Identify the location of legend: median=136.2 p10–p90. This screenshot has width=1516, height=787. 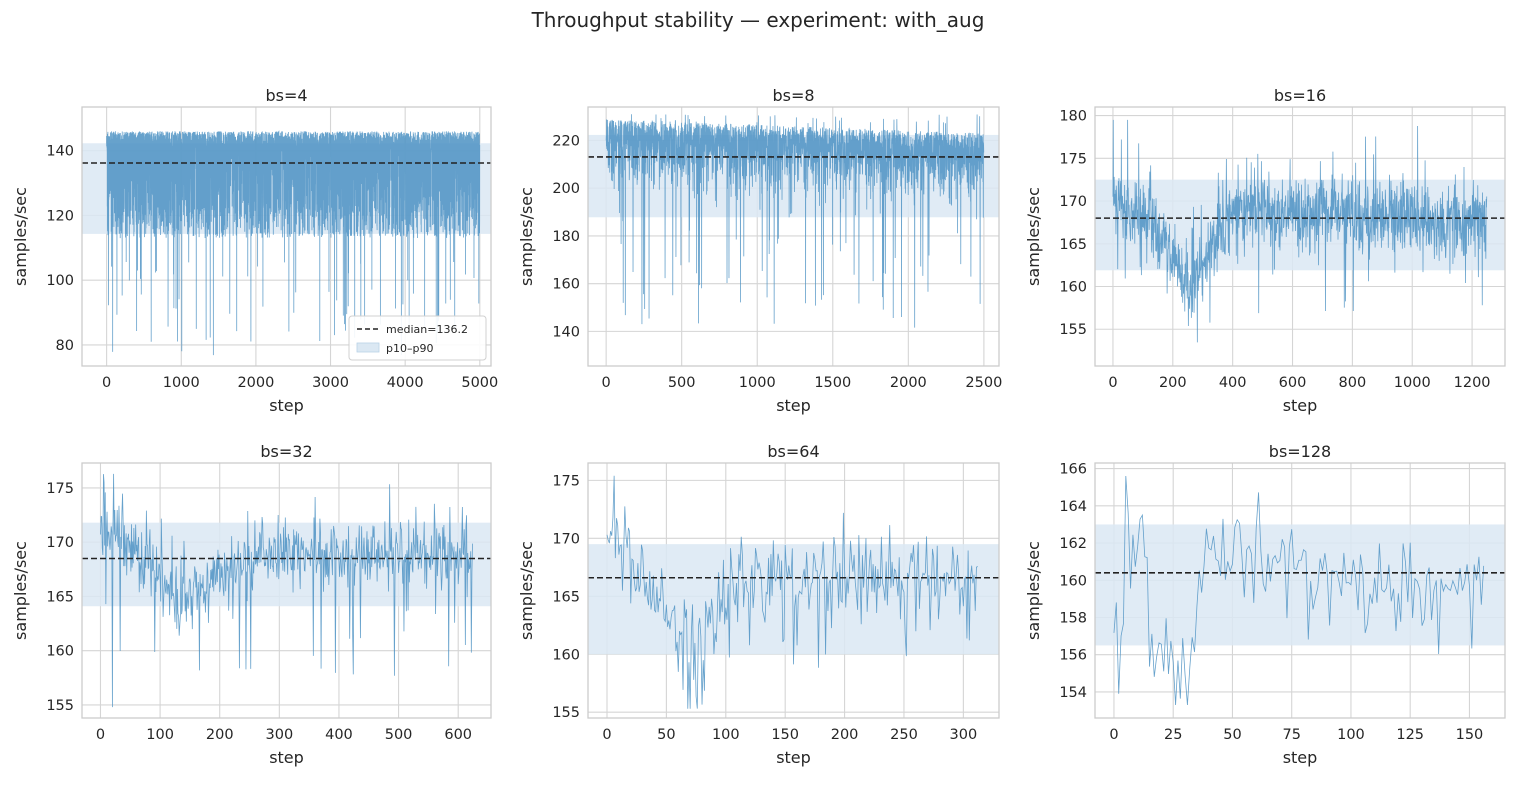
(417, 338).